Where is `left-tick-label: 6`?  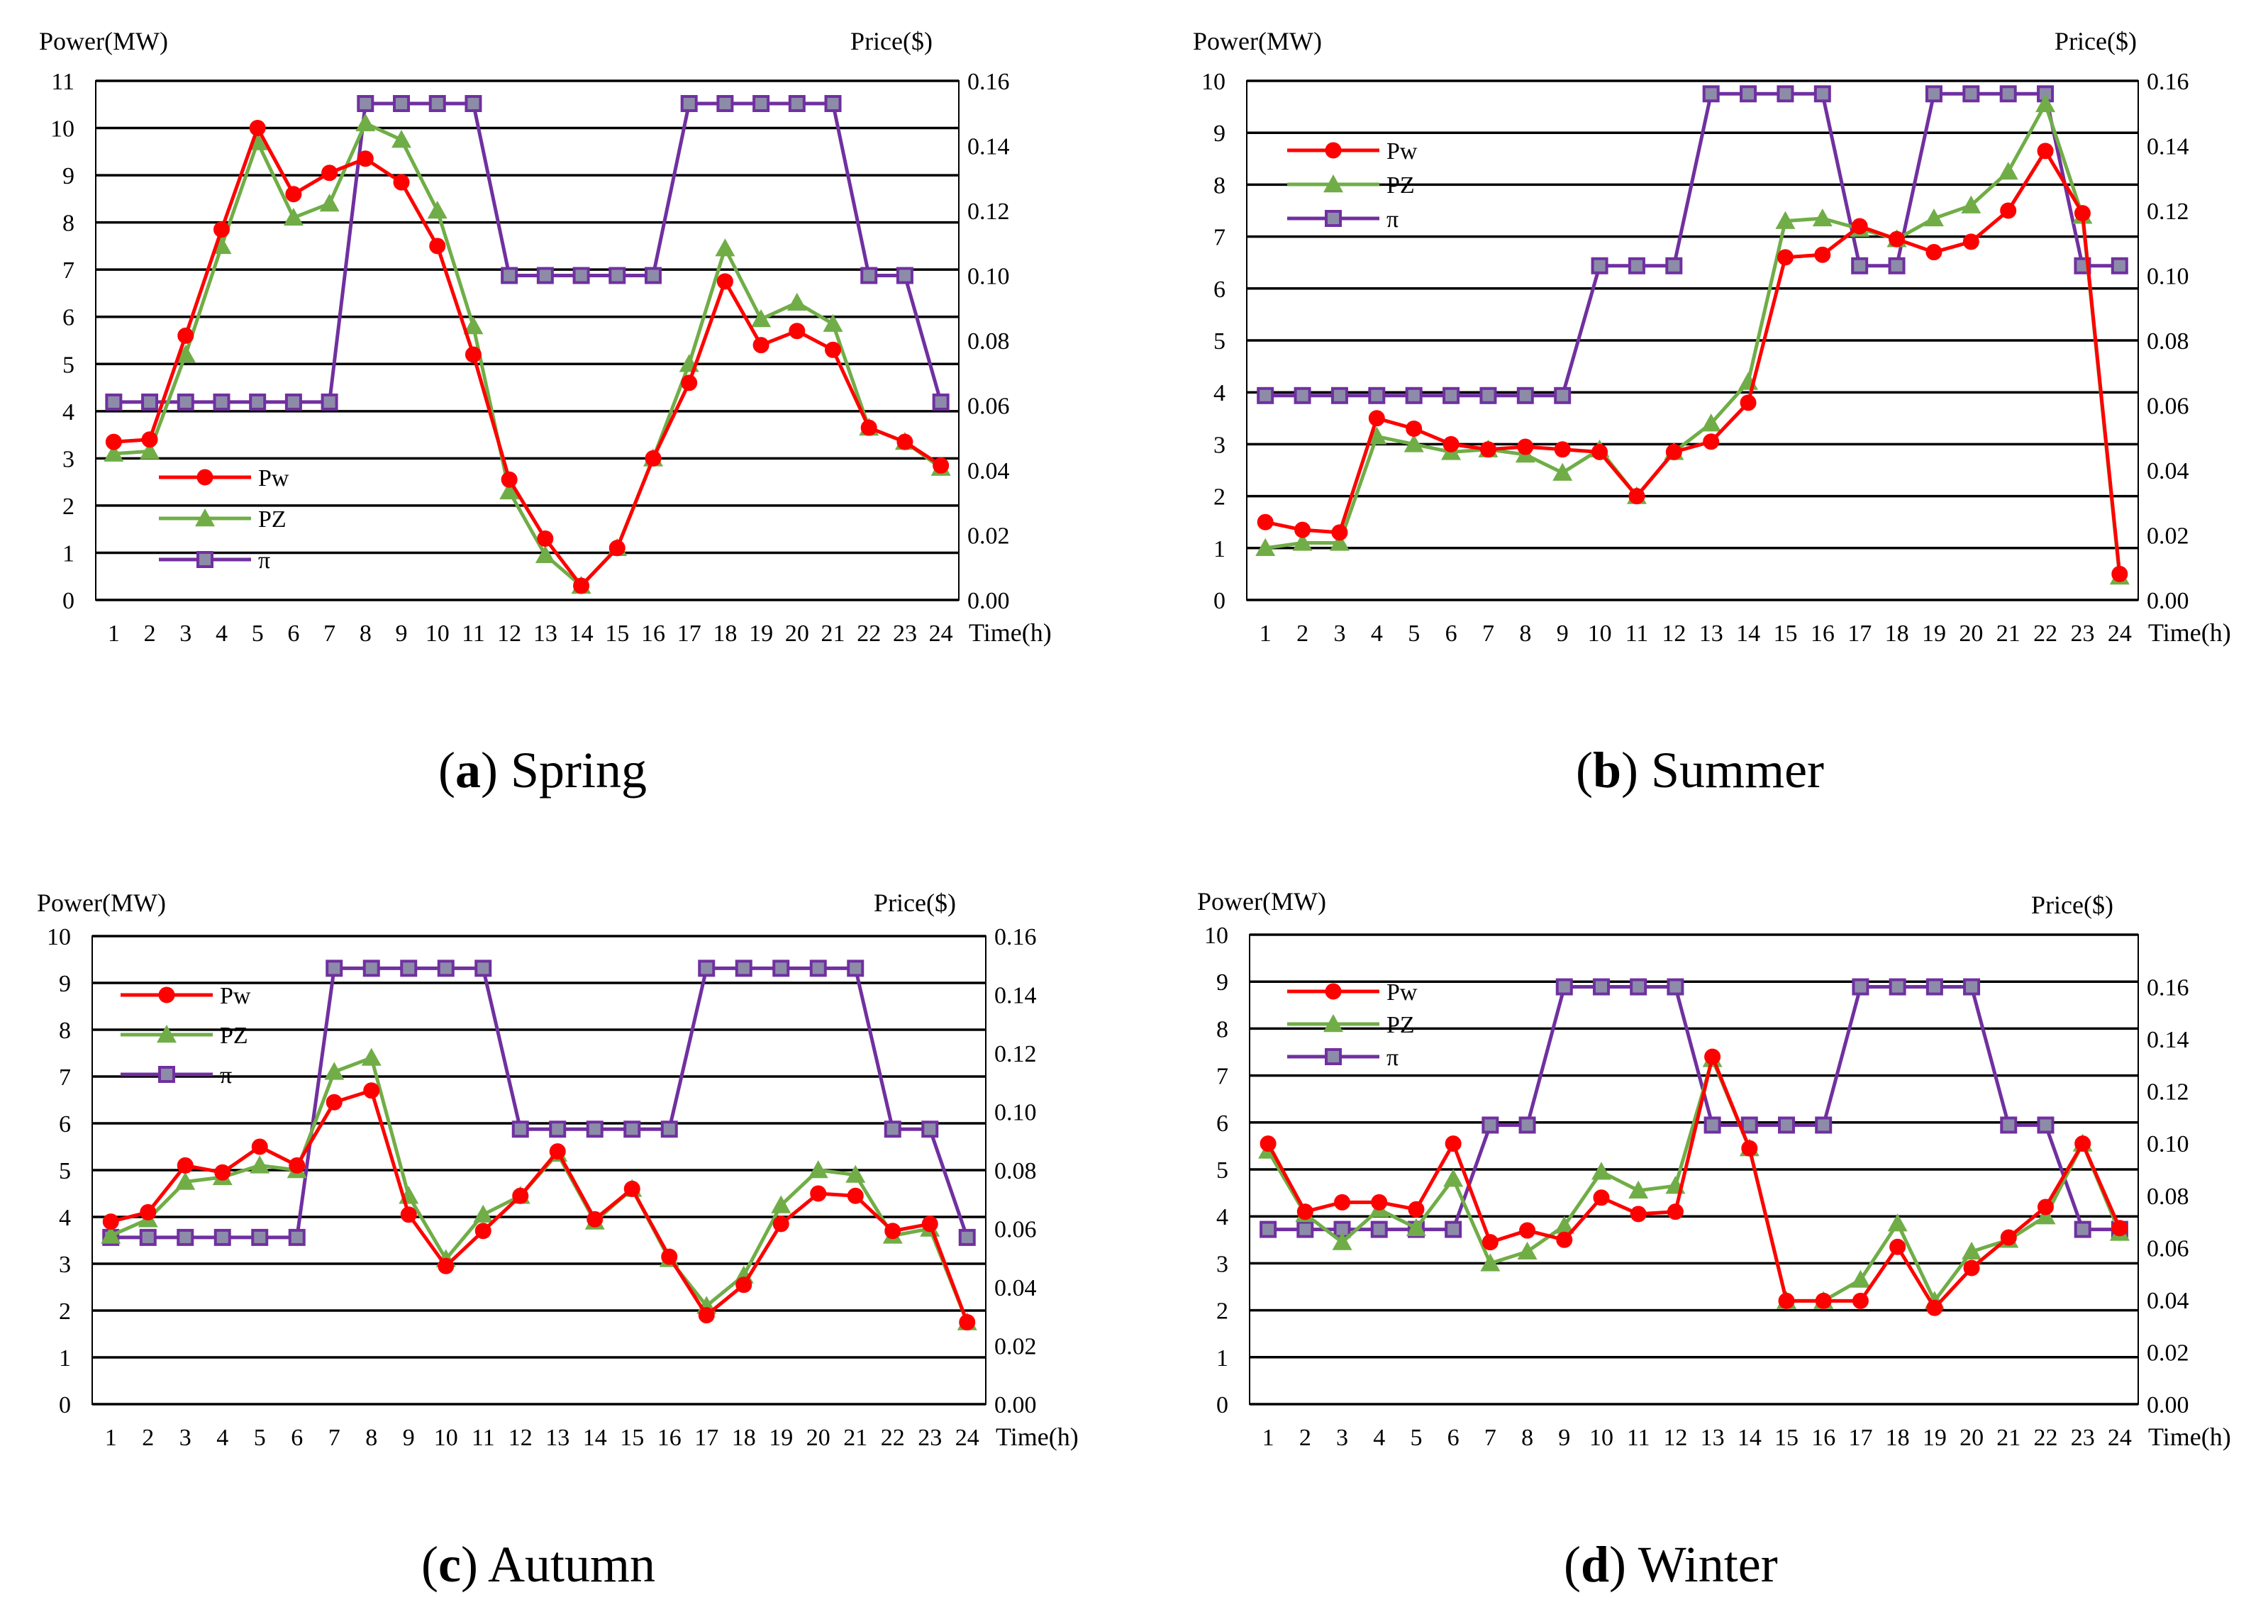
left-tick-label: 6 is located at coordinates (68, 318).